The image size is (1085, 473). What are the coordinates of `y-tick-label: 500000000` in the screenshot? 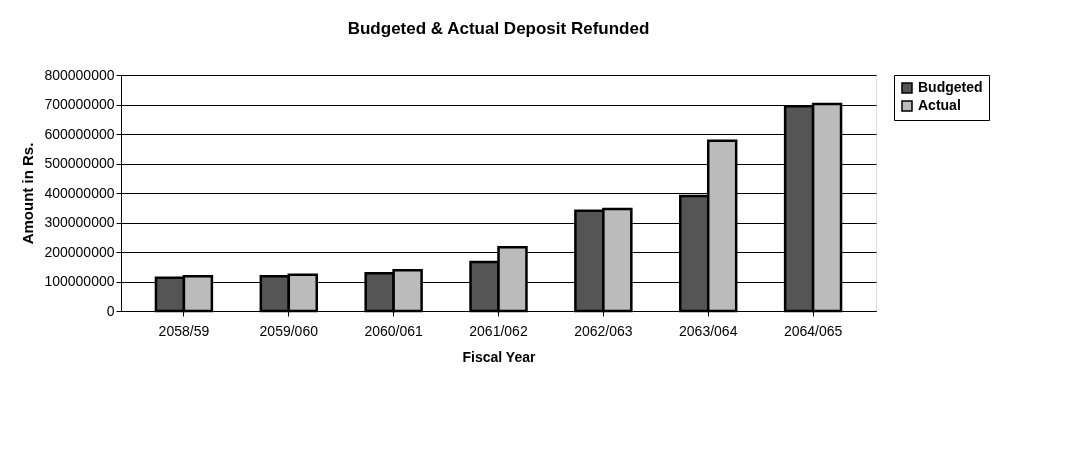 It's located at (79, 163).